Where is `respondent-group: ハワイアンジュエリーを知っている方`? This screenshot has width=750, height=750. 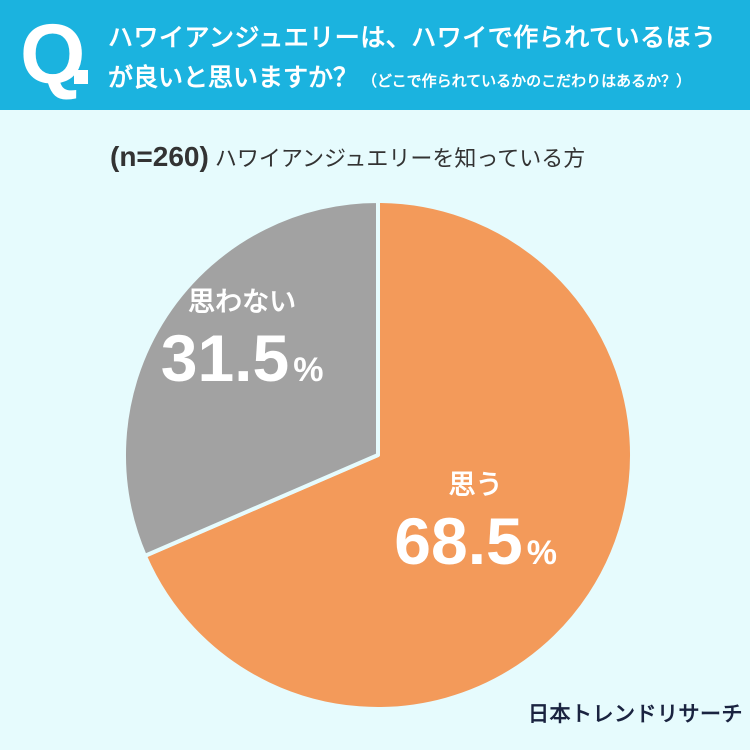 respondent-group: ハワイアンジュエリーを知っている方 is located at coordinates (400, 159).